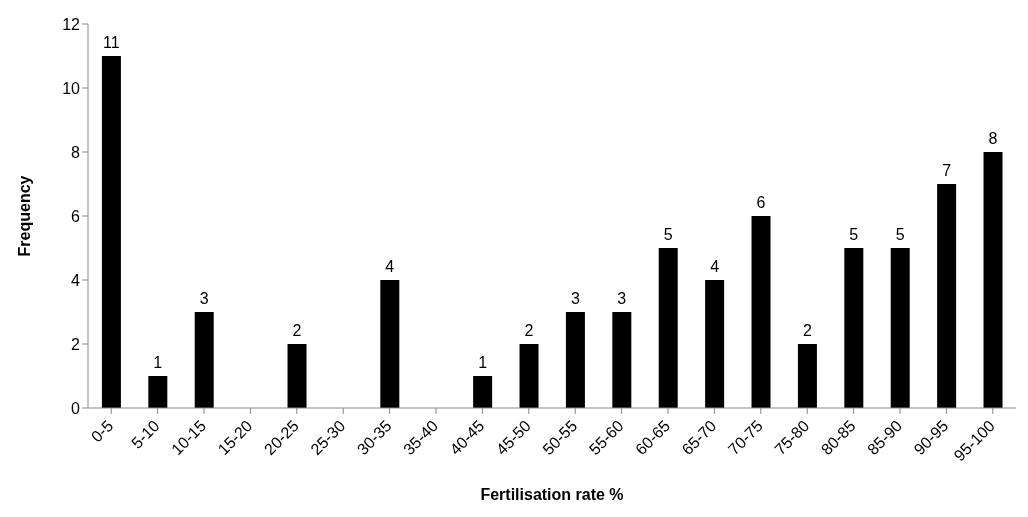 This screenshot has width=1028, height=517. What do you see at coordinates (552, 494) in the screenshot?
I see `x-axis-title: Fertilisation rate %` at bounding box center [552, 494].